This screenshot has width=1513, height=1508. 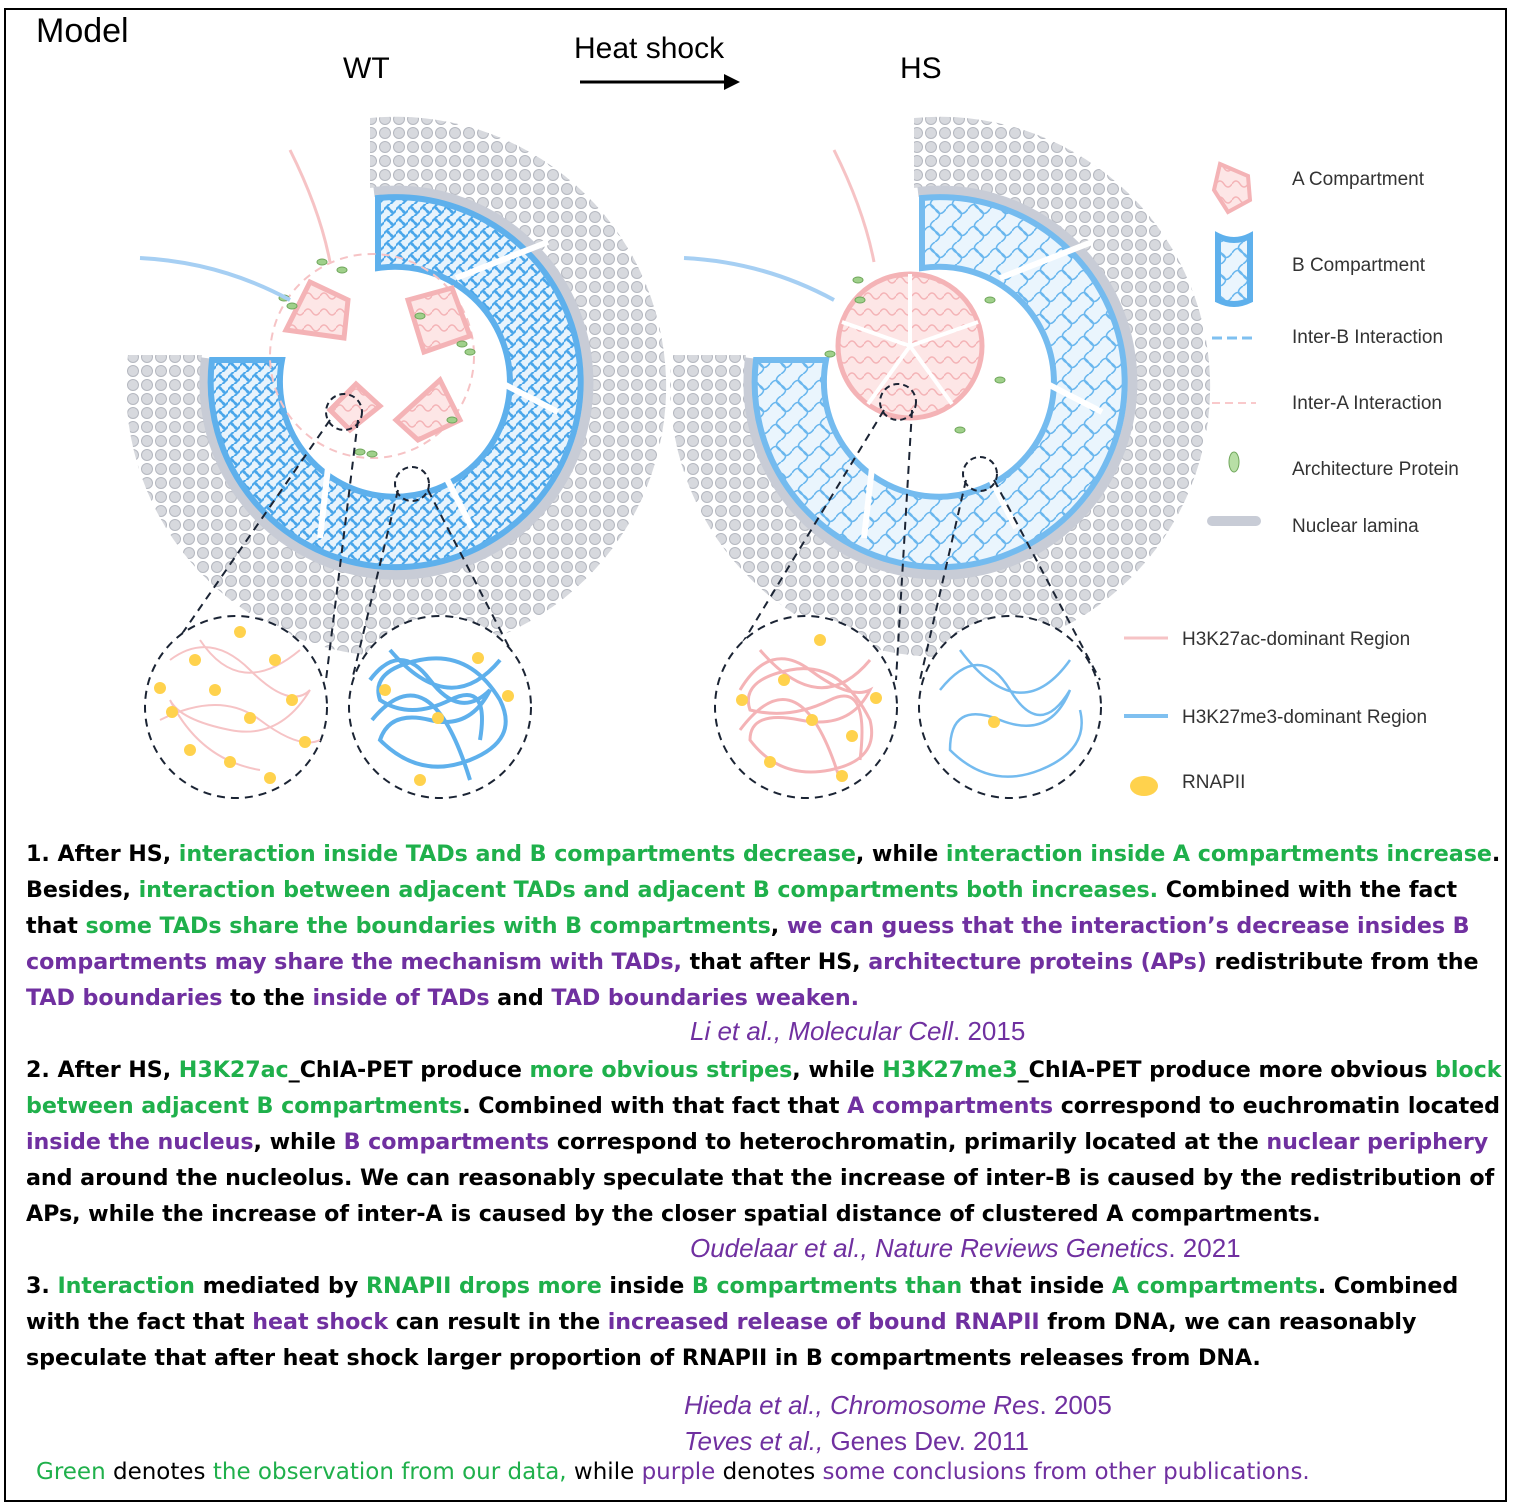 I want to click on rnapii-dot-icon, so click(x=1144, y=786).